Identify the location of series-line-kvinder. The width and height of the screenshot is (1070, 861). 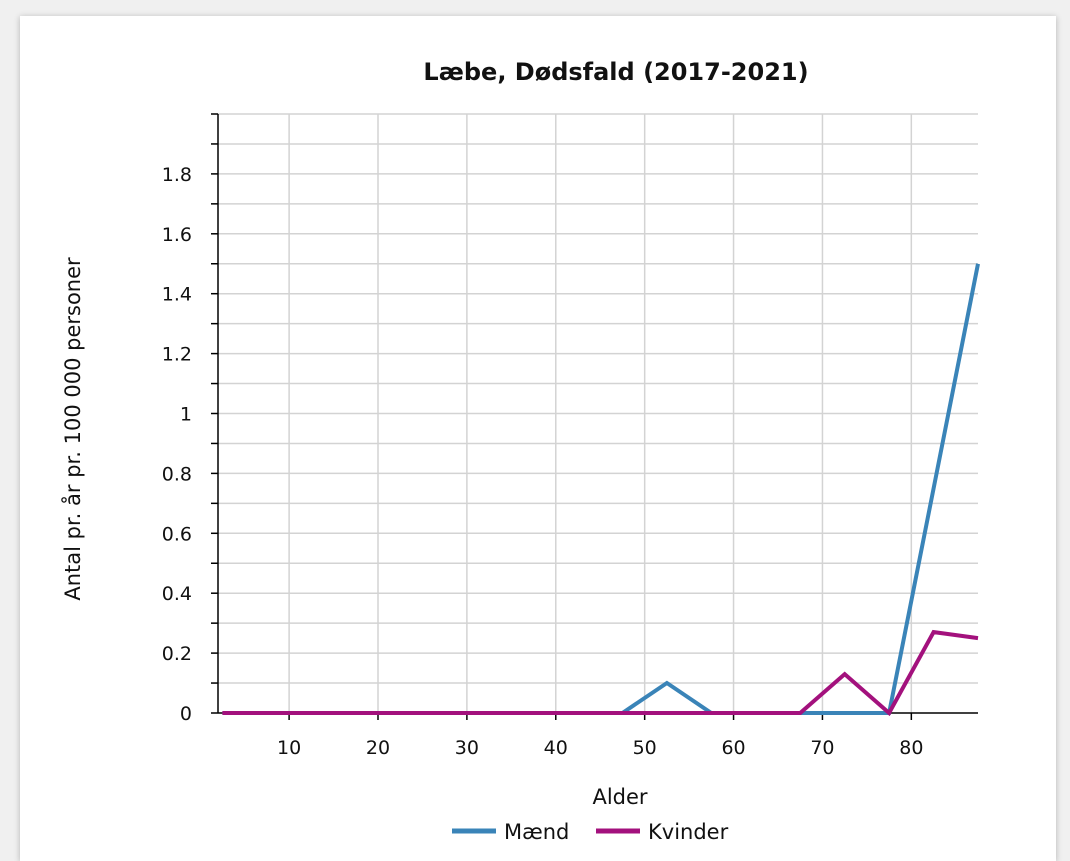
(600, 673).